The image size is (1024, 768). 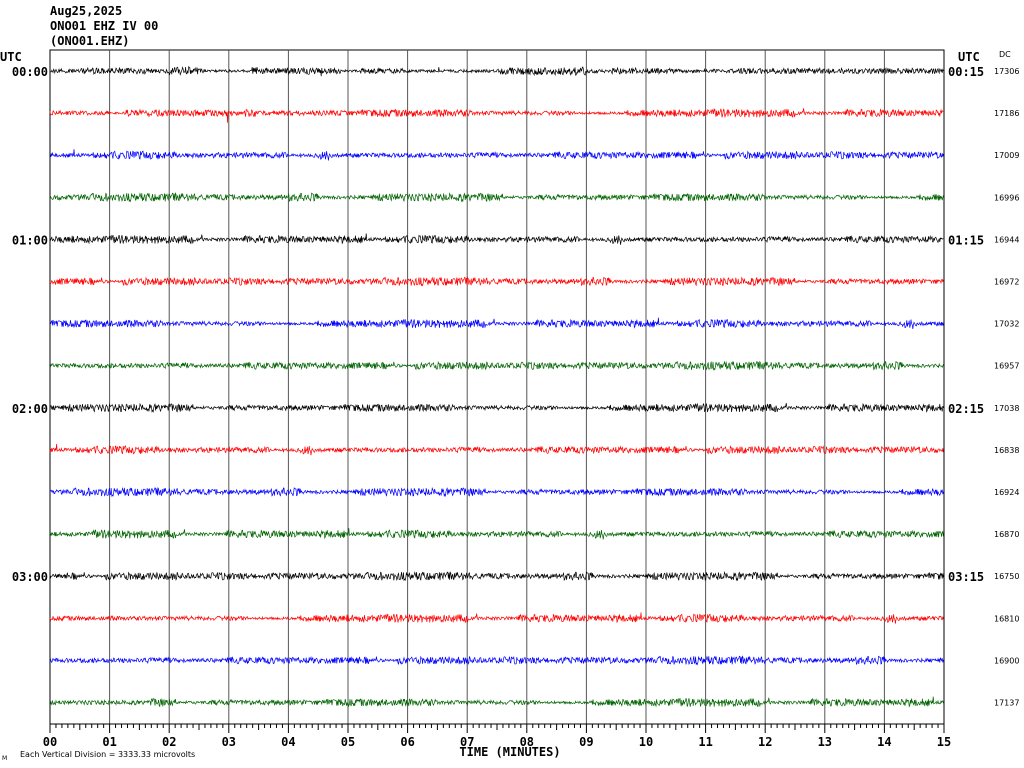 What do you see at coordinates (705, 742) in the screenshot?
I see `x-tick-label: 11` at bounding box center [705, 742].